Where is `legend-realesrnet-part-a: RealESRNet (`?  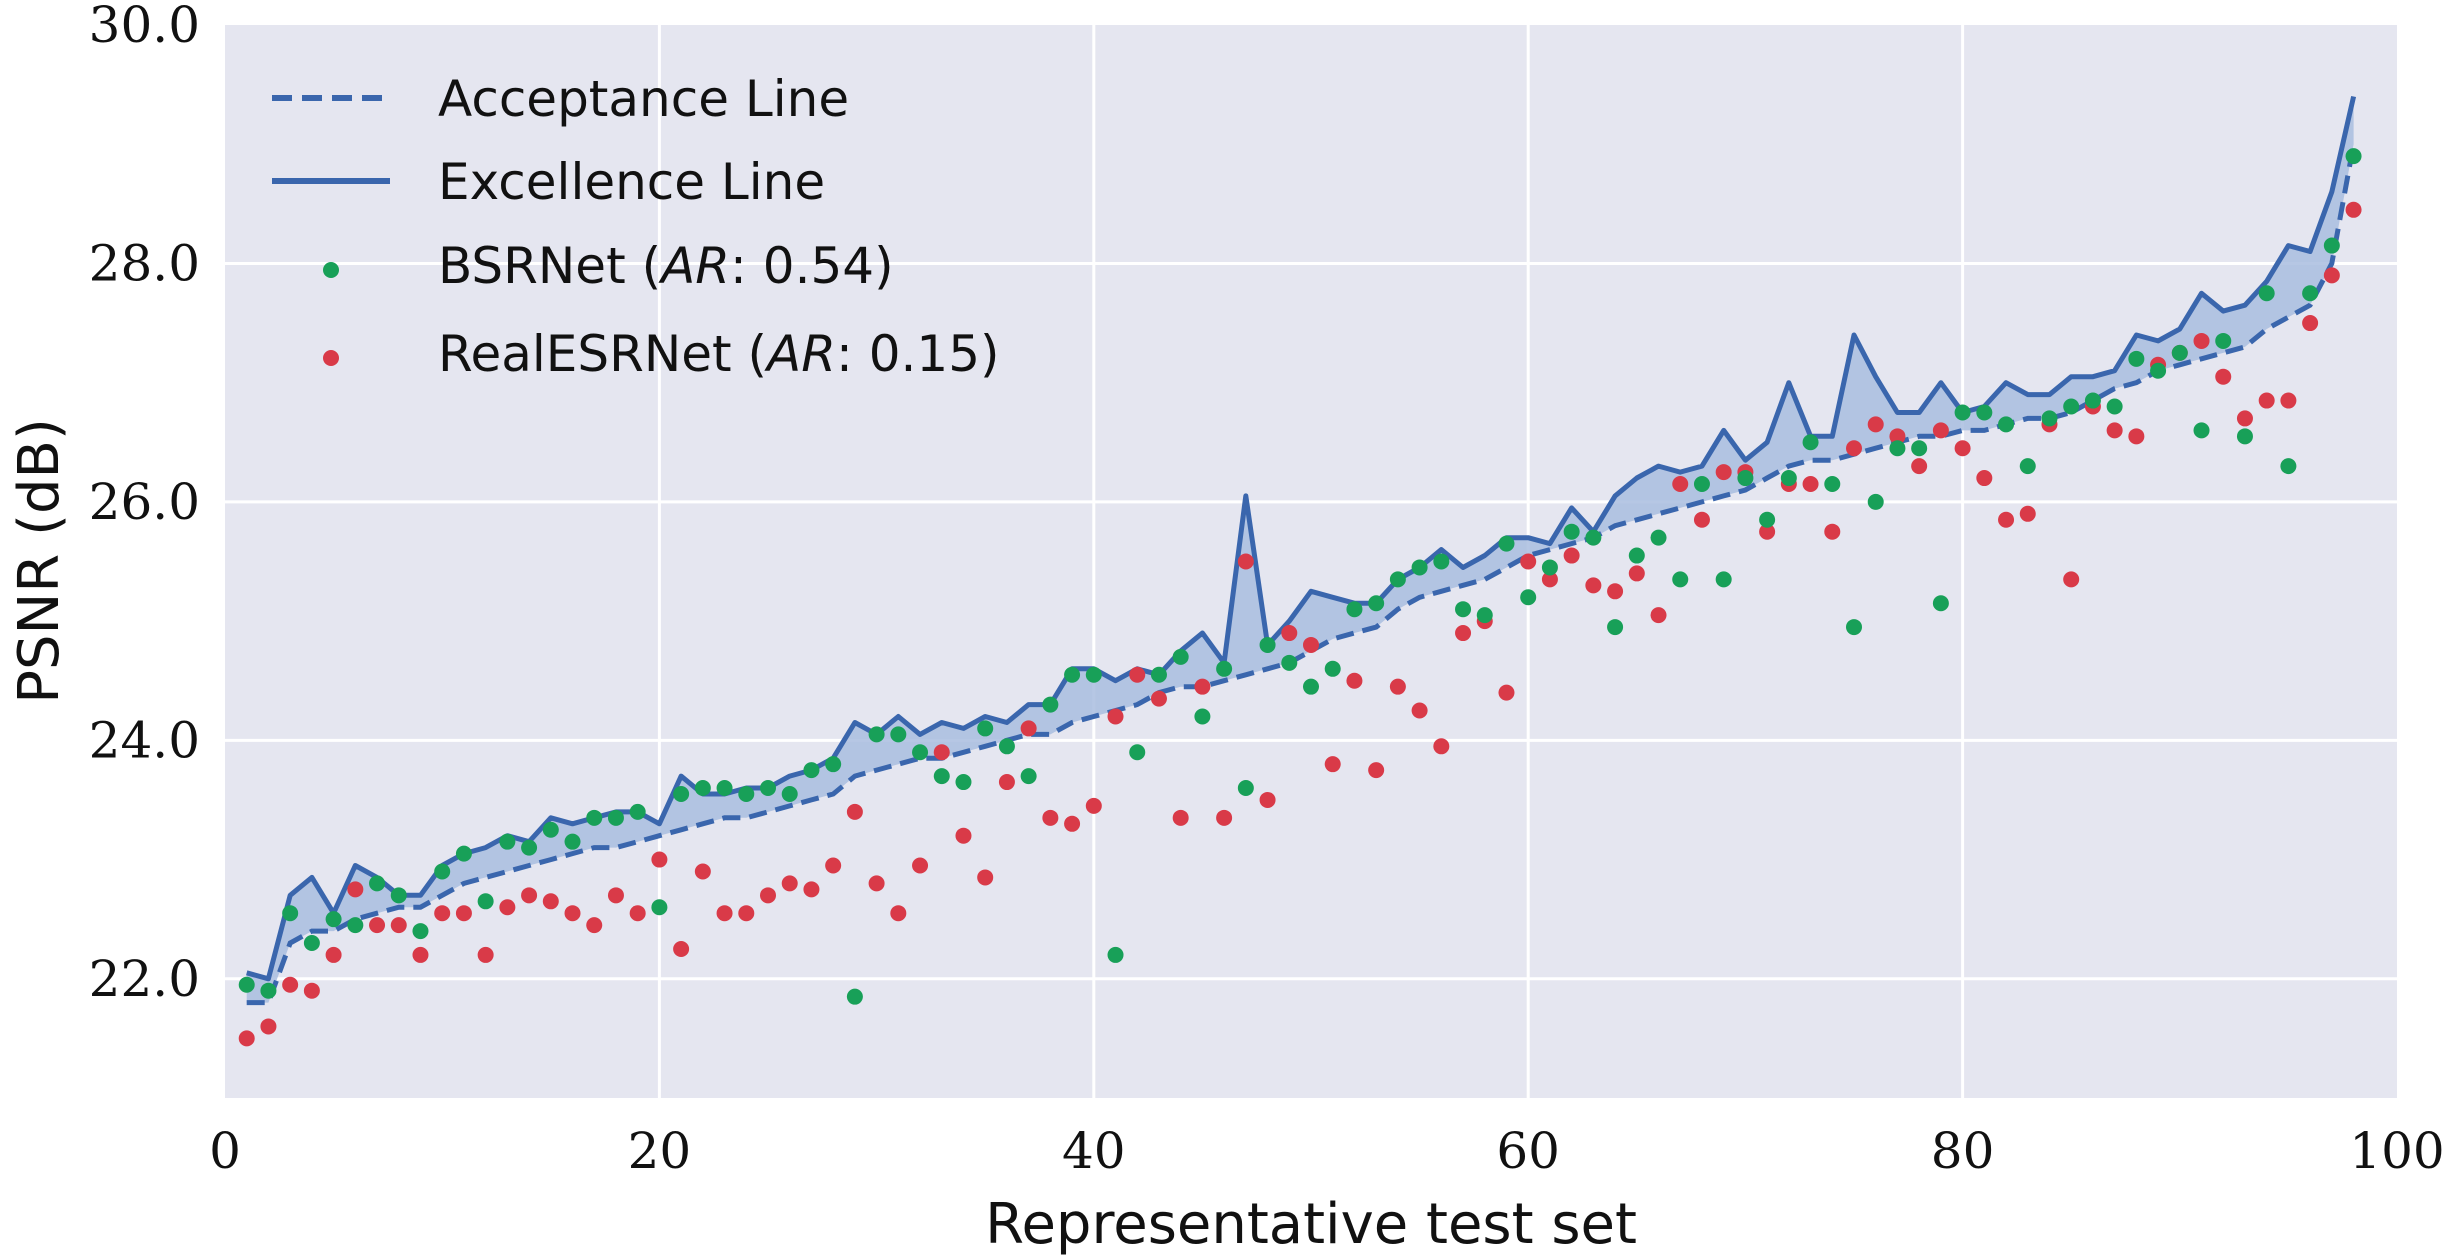 legend-realesrnet-part-a: RealESRNet ( is located at coordinates (602, 354).